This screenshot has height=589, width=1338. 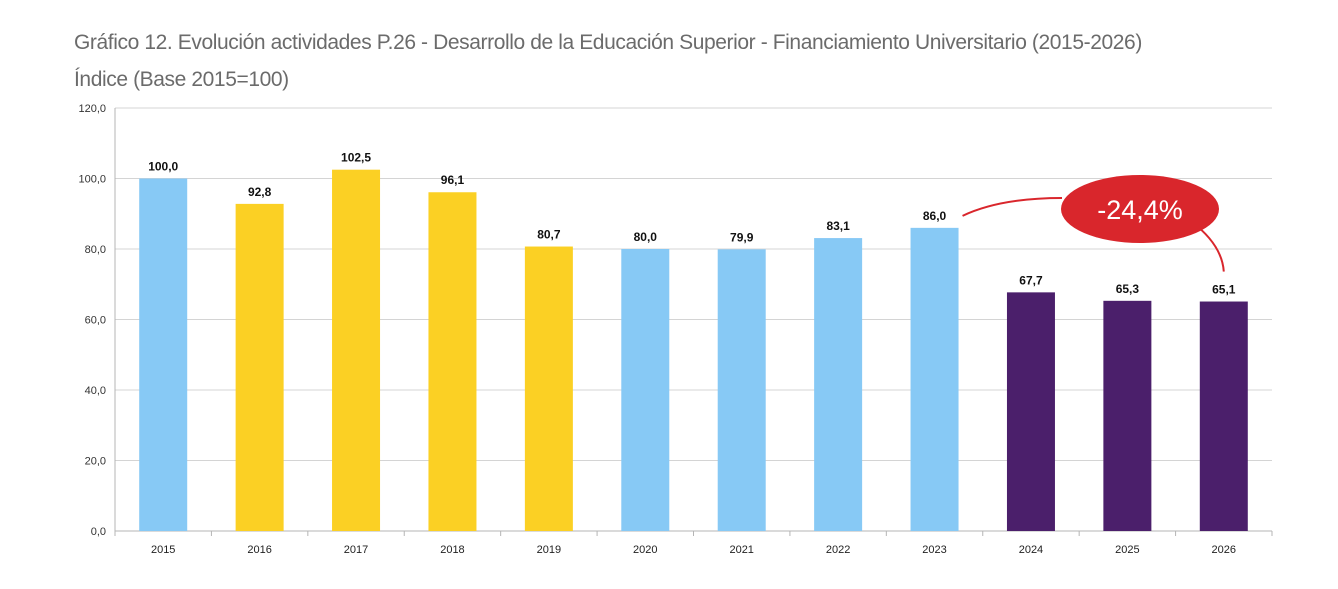 I want to click on data-label-2024: 67,7, so click(x=1031, y=280).